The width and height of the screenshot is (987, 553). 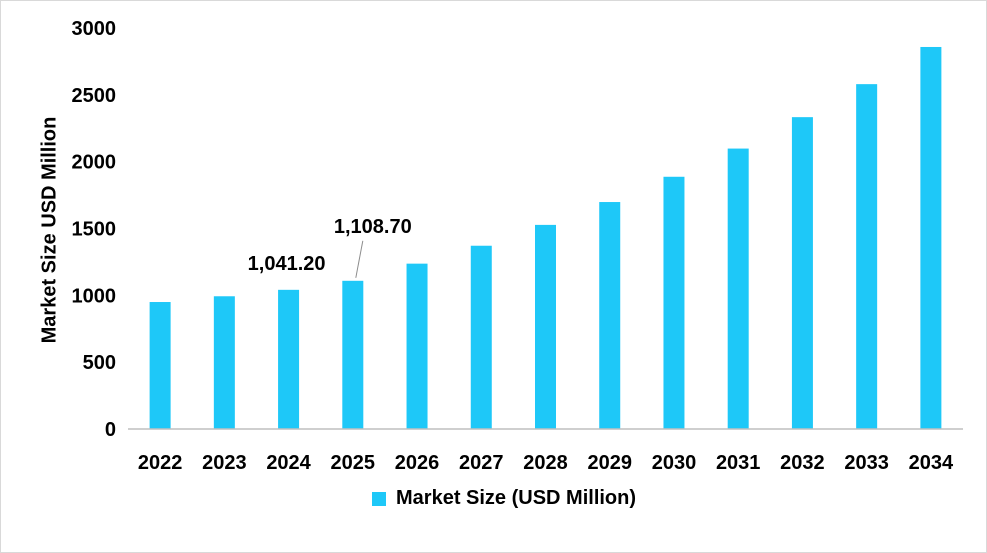 What do you see at coordinates (110, 430) in the screenshot?
I see `y-tick-label: 0` at bounding box center [110, 430].